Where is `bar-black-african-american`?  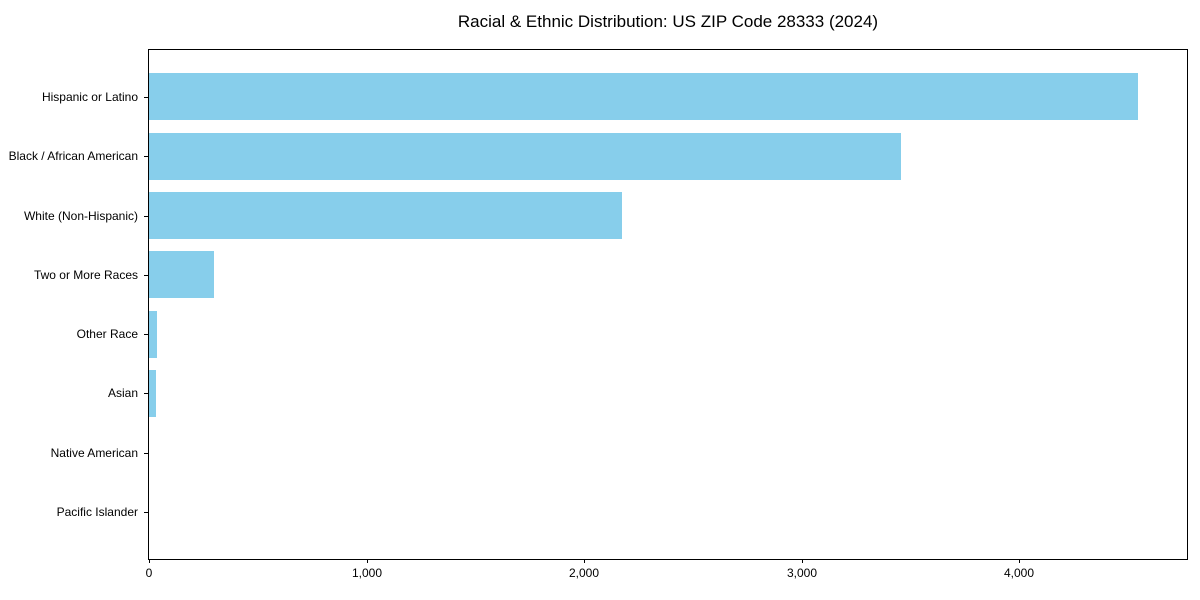
bar-black-african-american is located at coordinates (525, 156).